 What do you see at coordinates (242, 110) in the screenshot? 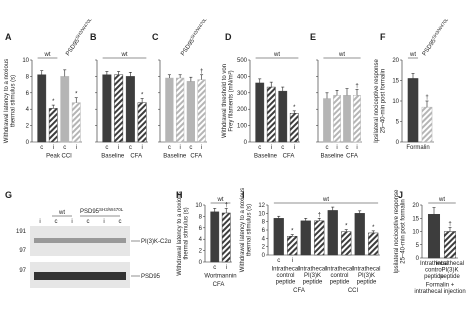
I see `y-tick-label: 200` at bounding box center [242, 110].